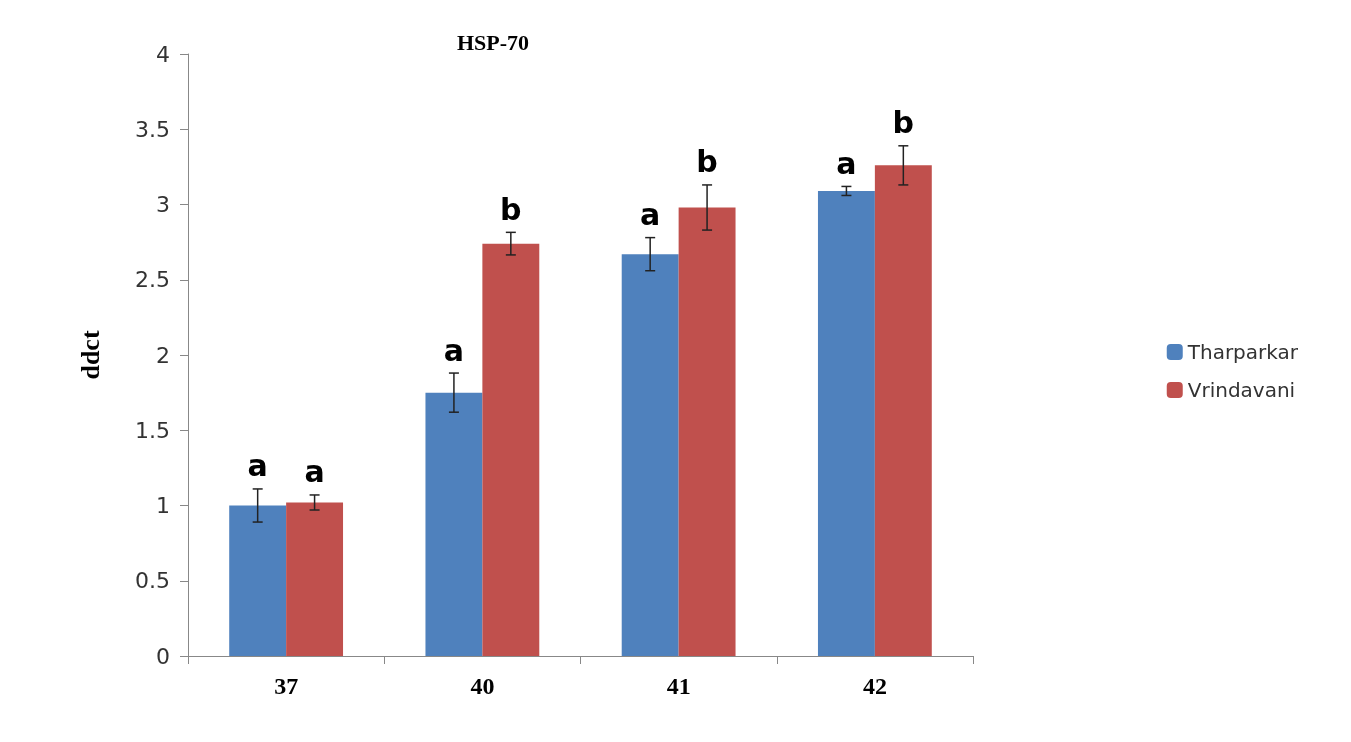  Describe the element at coordinates (163, 505) in the screenshot. I see `y-tick-label: 1` at that location.